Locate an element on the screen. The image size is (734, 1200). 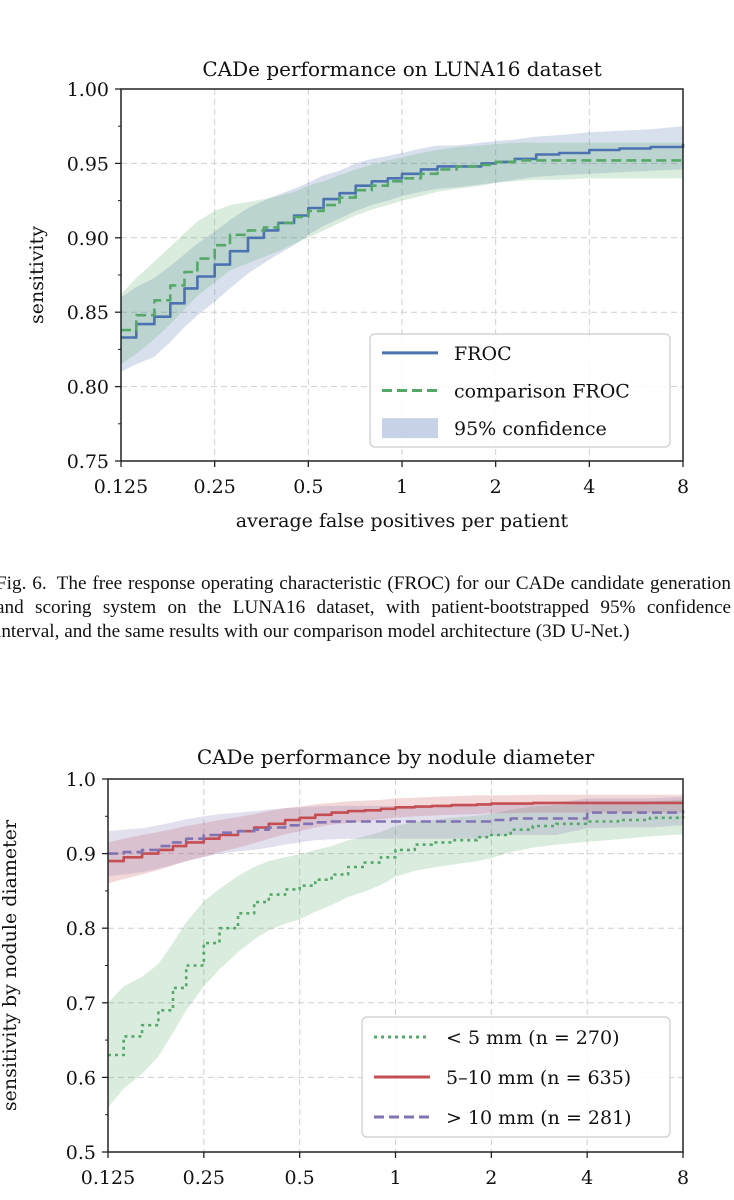
legend-label: > 10 mm (n = 281) is located at coordinates (539, 1118).